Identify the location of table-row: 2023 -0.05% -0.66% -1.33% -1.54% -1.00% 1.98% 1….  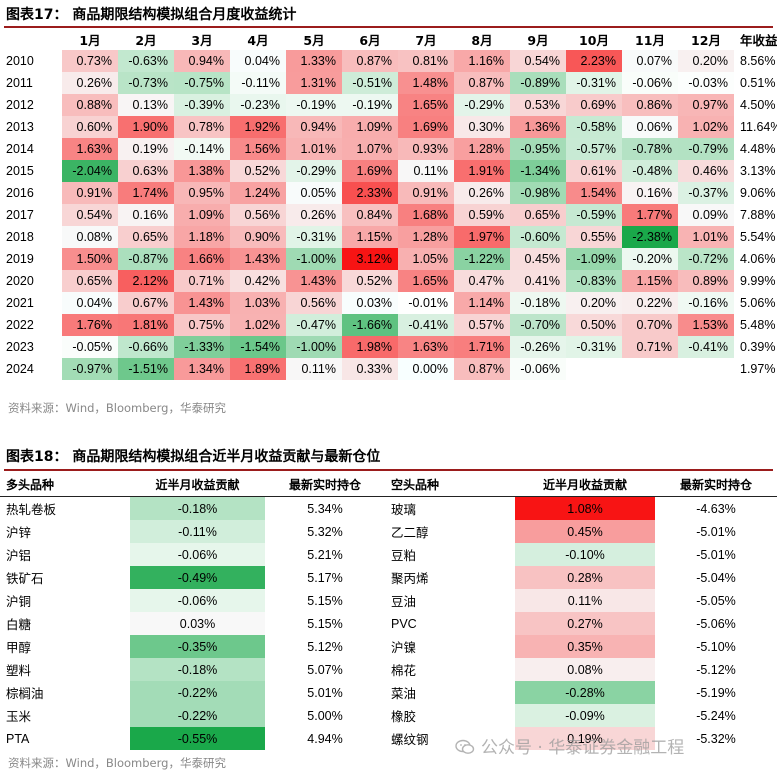
(388, 347).